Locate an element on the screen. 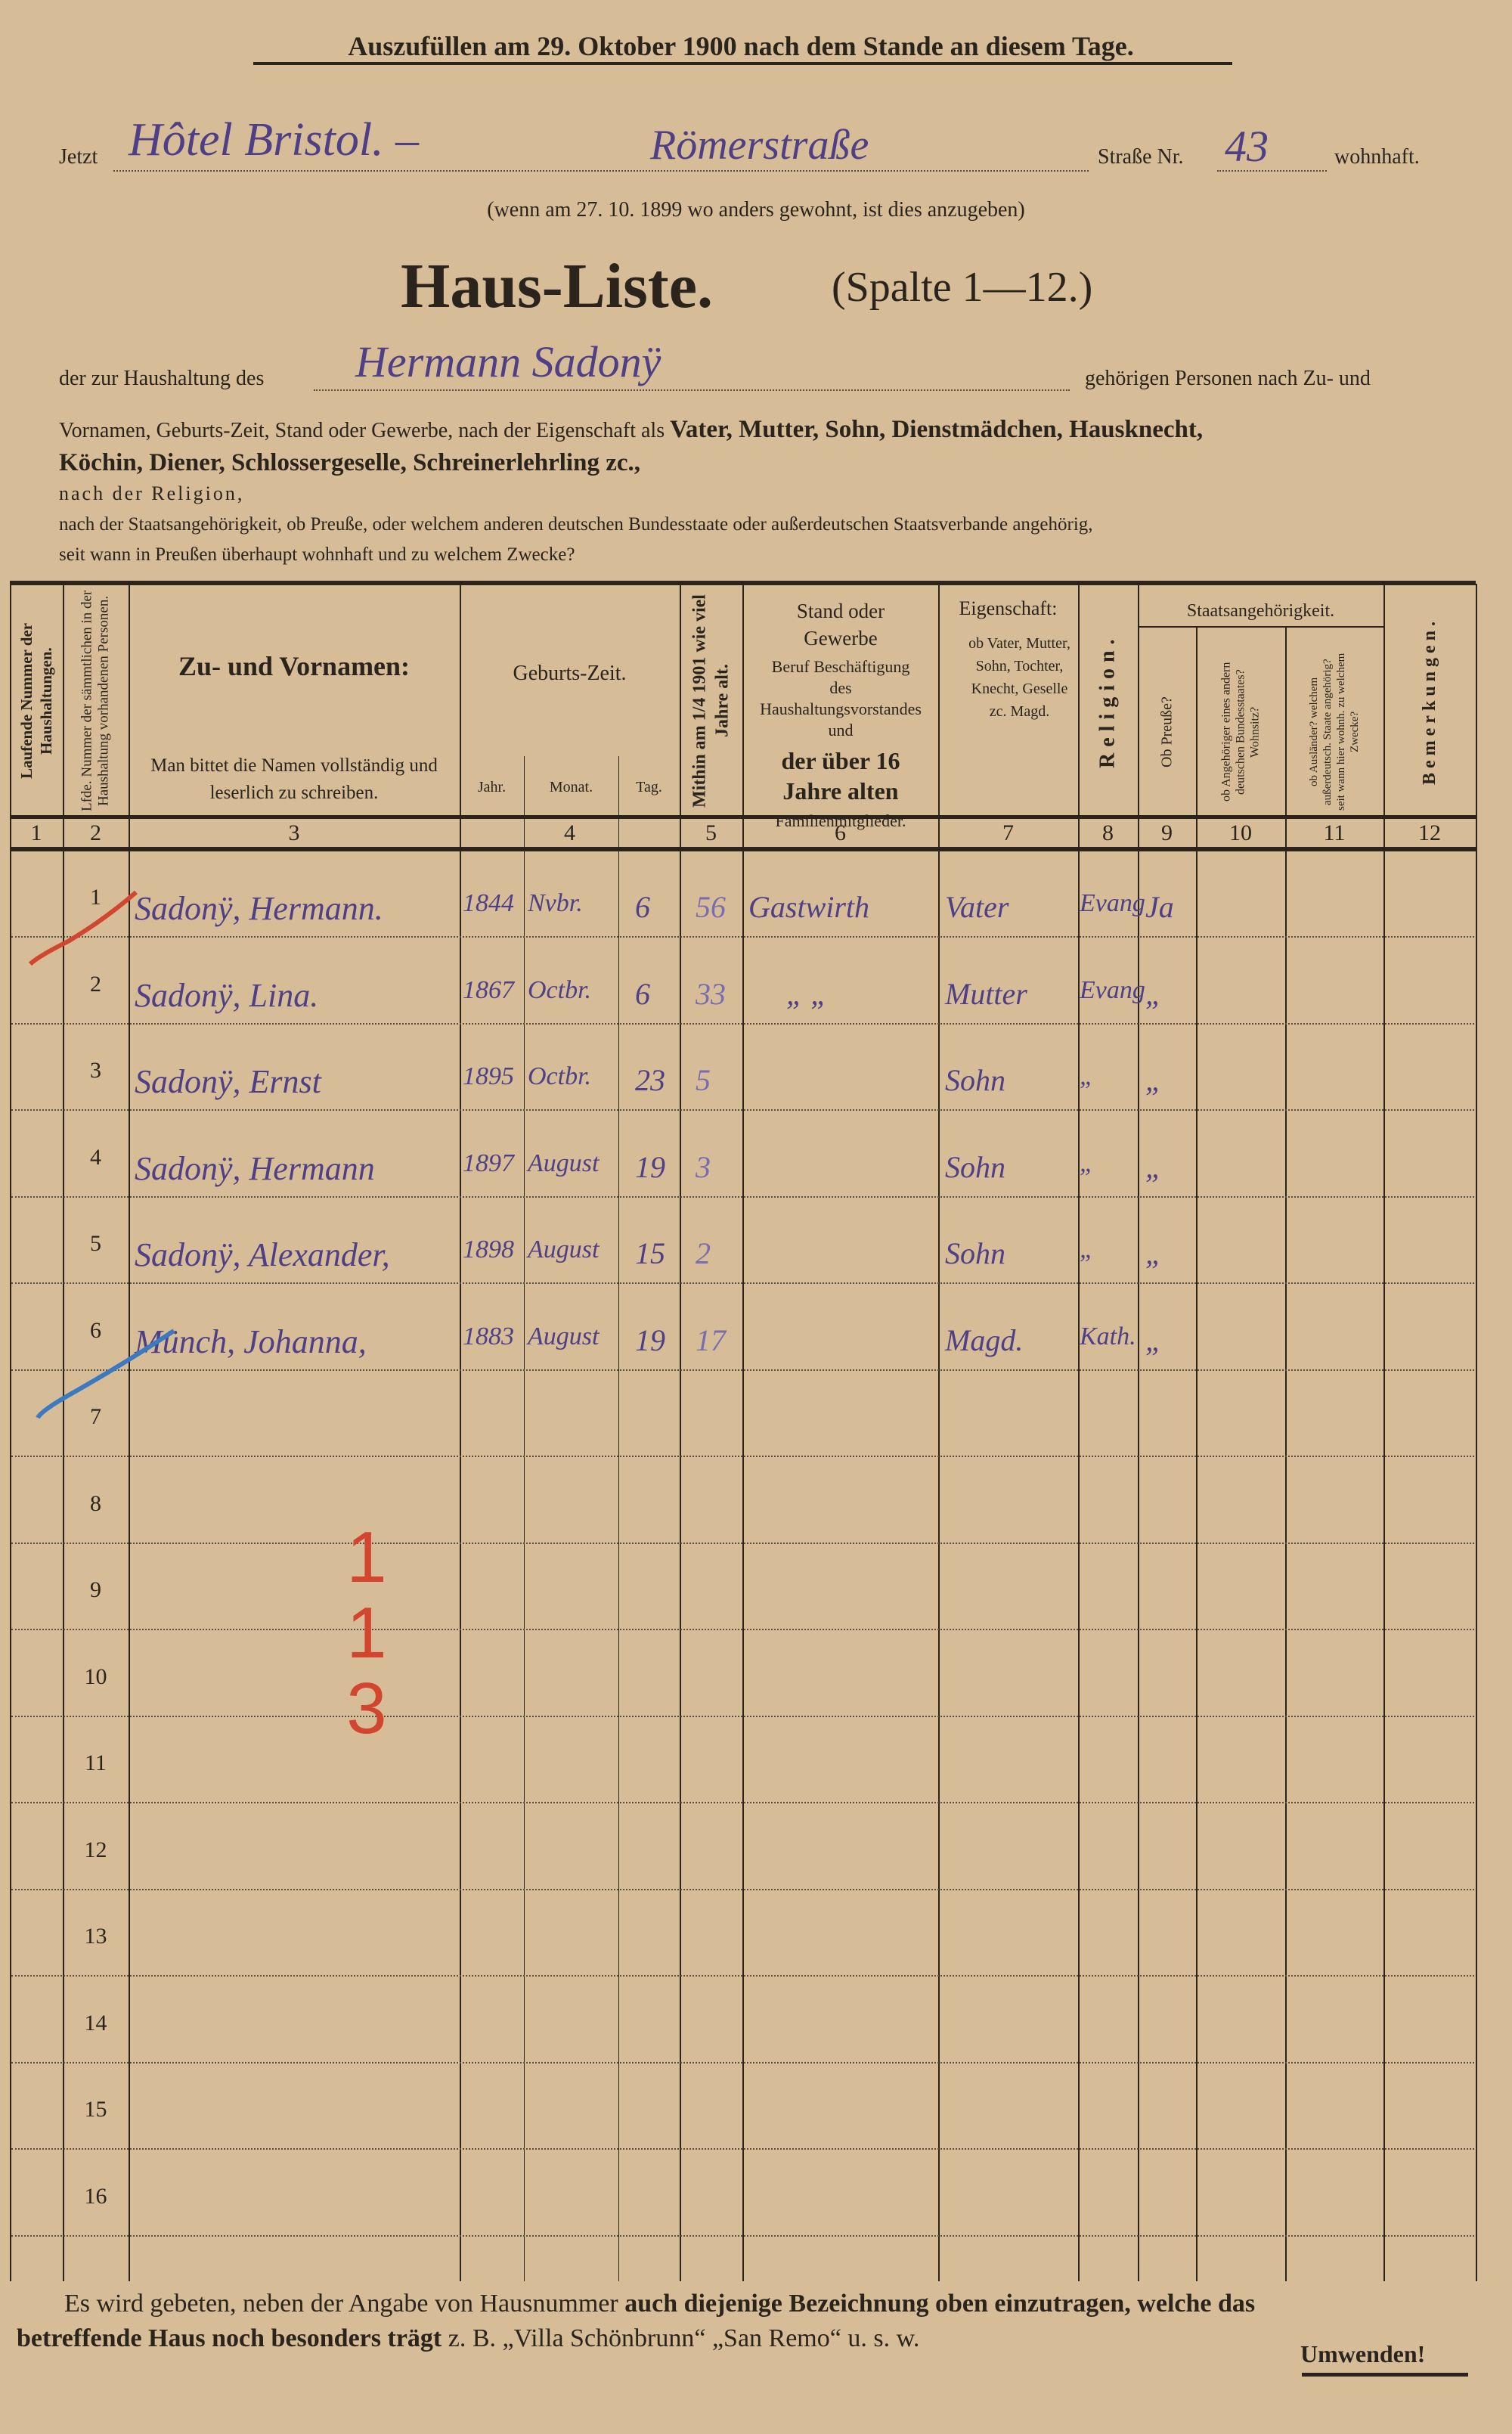  row-number: 10 is located at coordinates (95, 1676).